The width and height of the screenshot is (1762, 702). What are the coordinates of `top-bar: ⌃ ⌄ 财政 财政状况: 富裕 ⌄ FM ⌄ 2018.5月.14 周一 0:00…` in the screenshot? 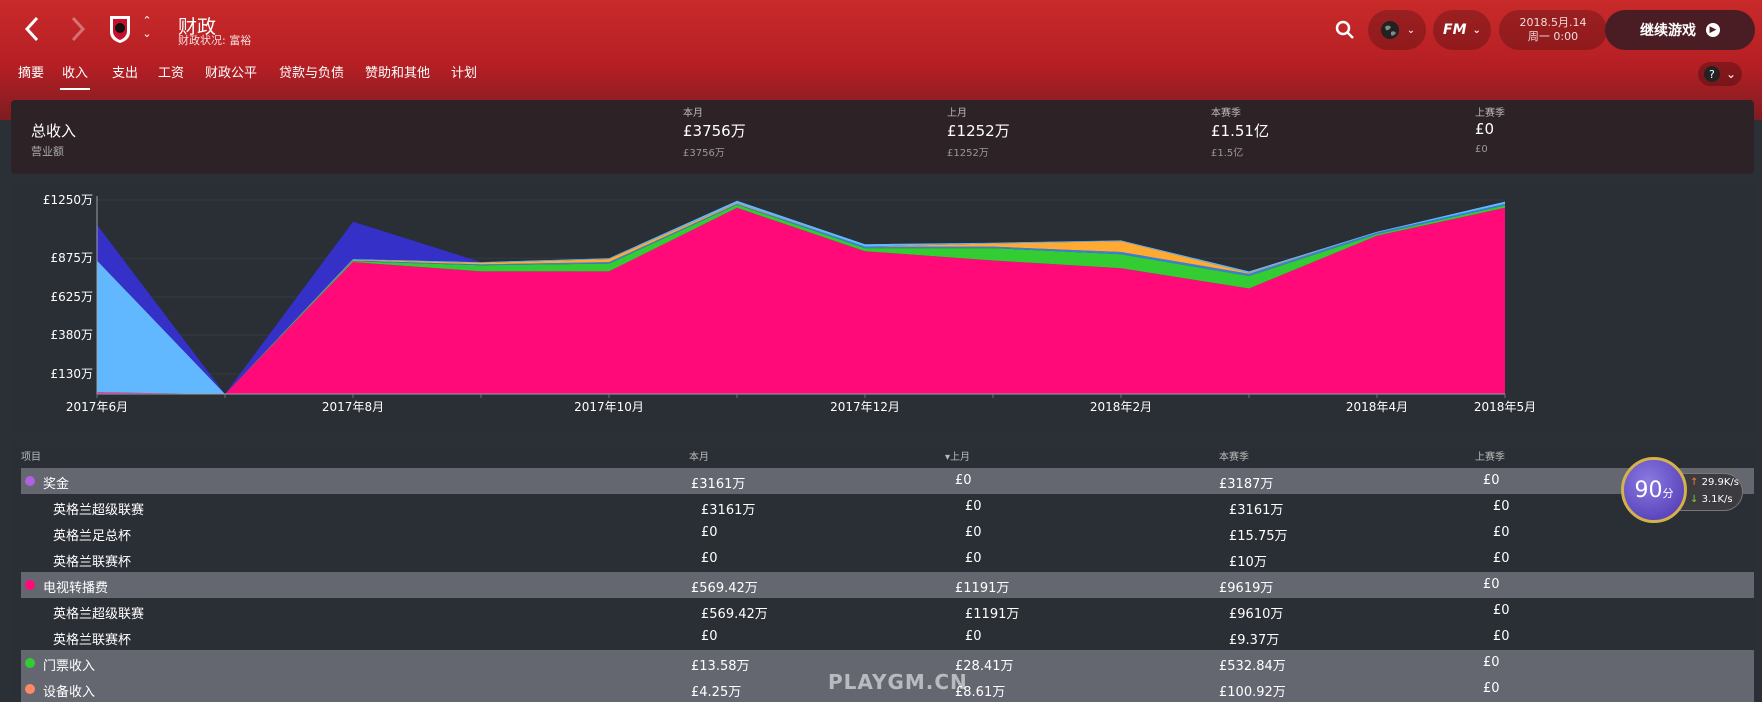 It's located at (881, 32).